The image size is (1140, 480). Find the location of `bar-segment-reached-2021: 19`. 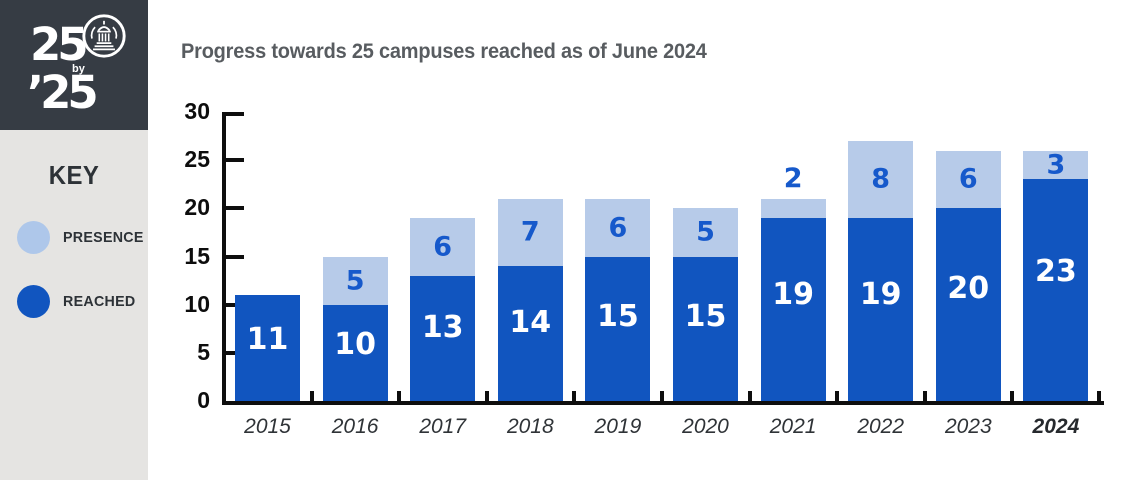

bar-segment-reached-2021: 19 is located at coordinates (793, 309).